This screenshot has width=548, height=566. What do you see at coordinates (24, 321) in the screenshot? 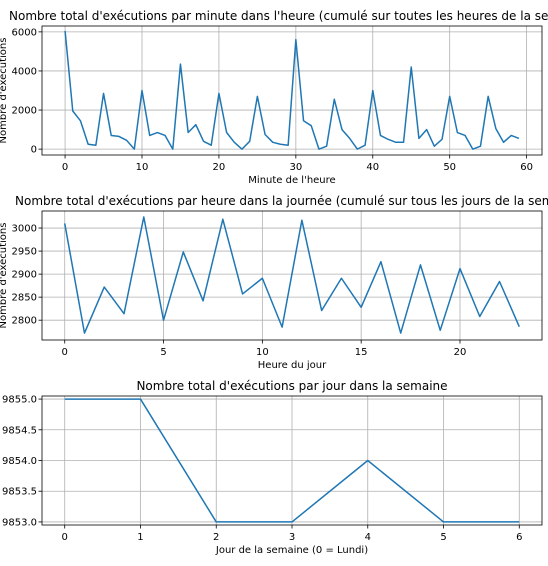
I see `y-tick-label: 2800` at bounding box center [24, 321].